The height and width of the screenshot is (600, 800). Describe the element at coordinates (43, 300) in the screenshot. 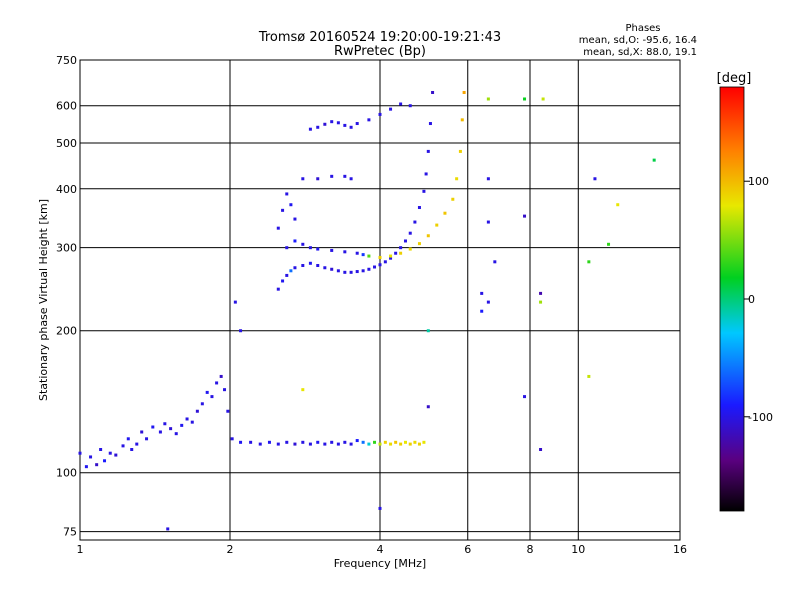

I see `y-axis-label: Stationary phase Virtual Height [km]` at that location.